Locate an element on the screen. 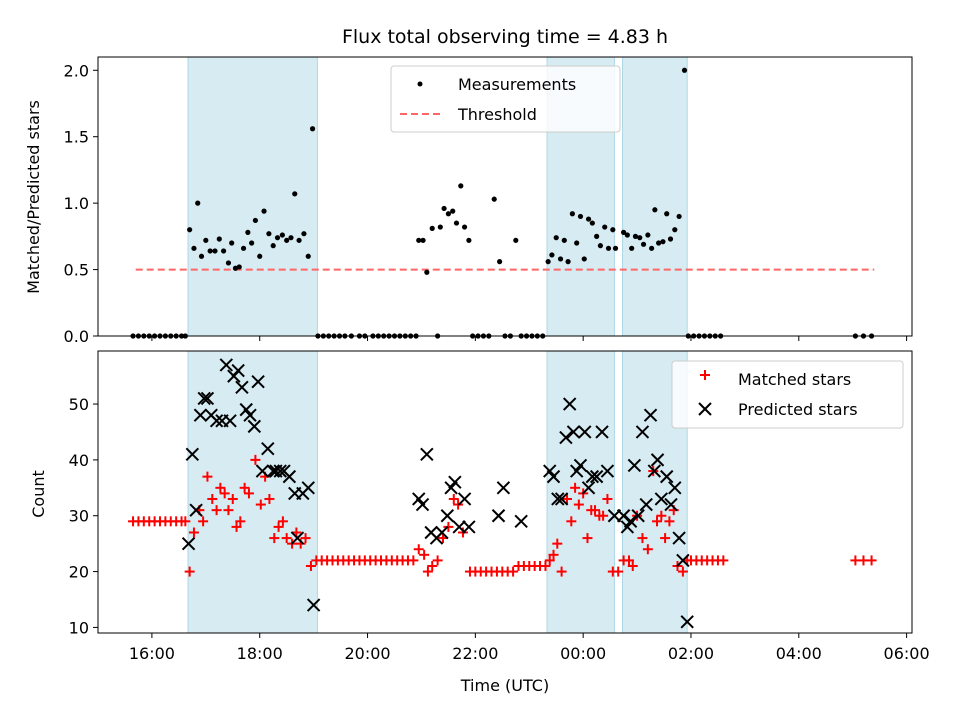 The height and width of the screenshot is (724, 960). y-tick-label: 40 is located at coordinates (79, 460).